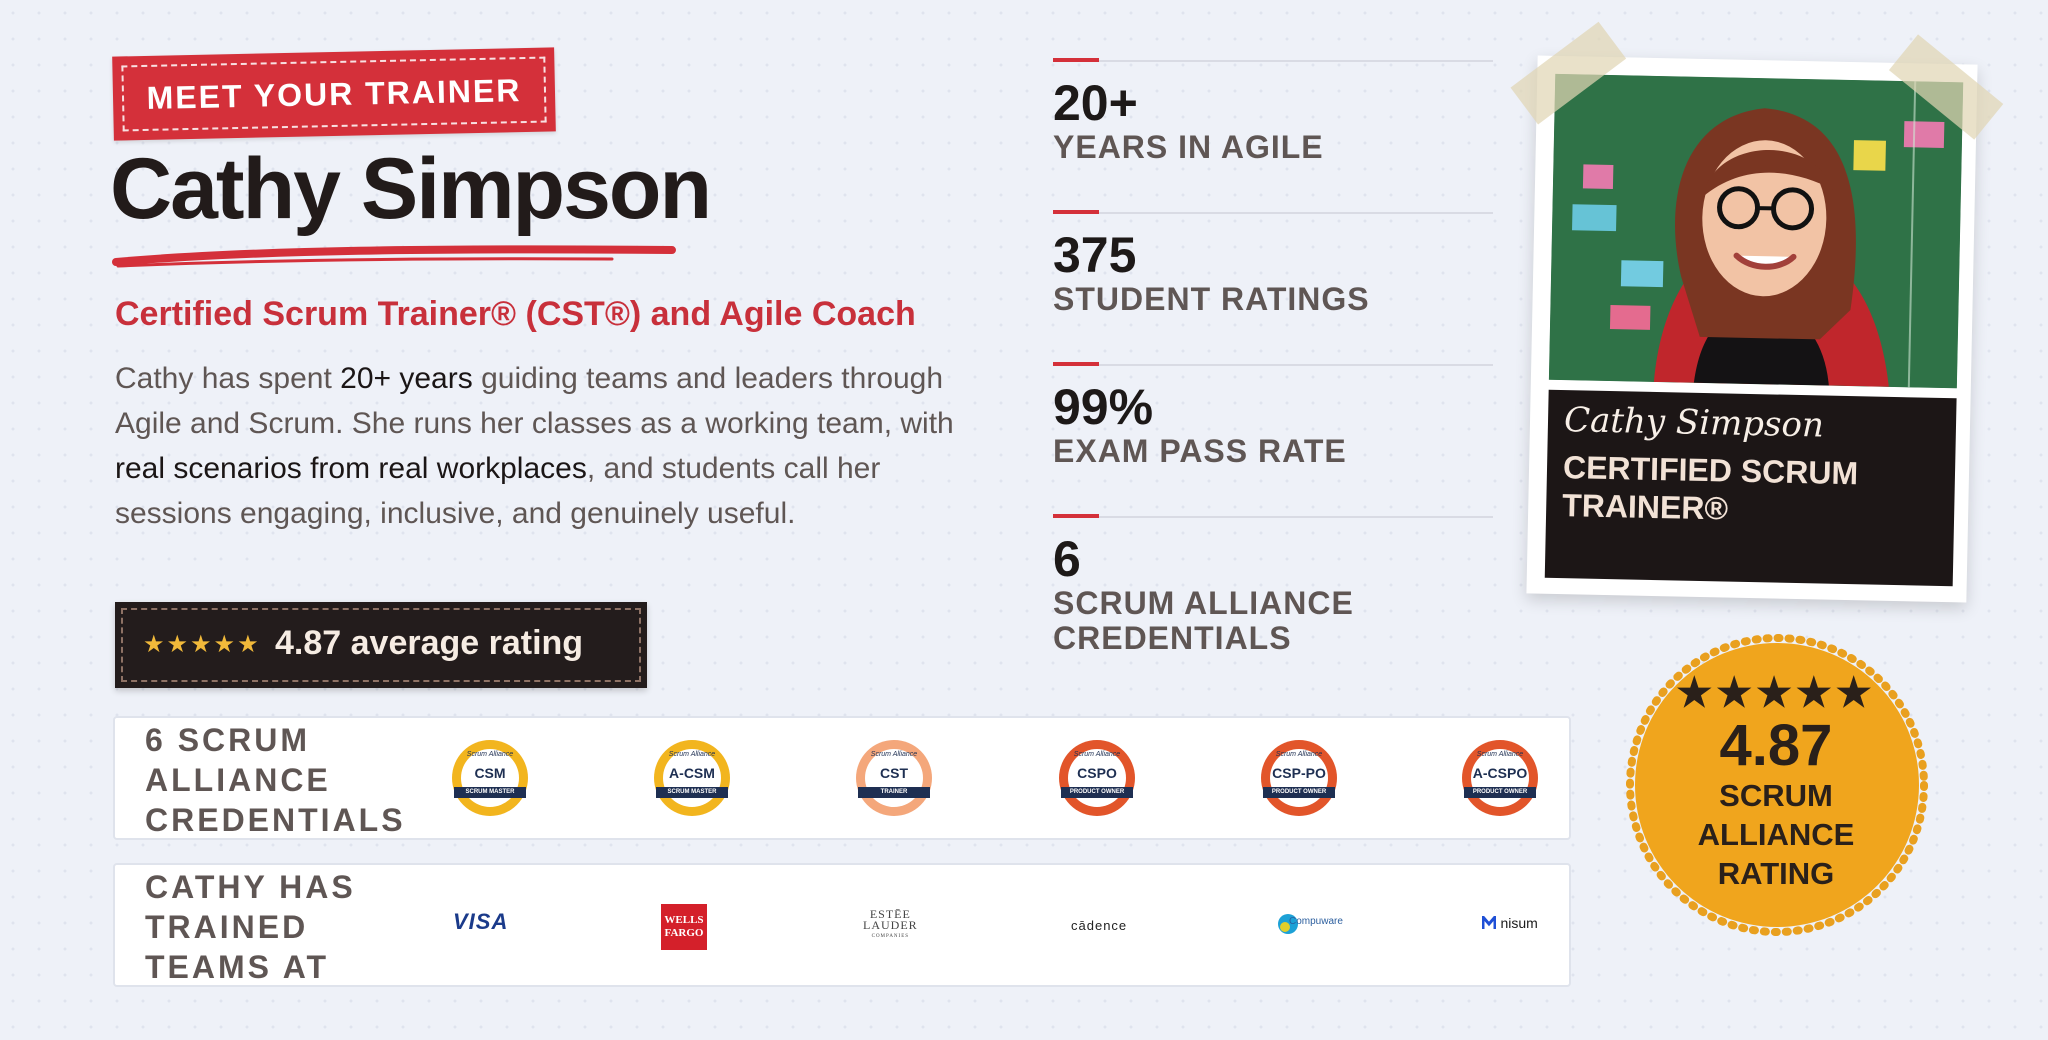 This screenshot has height=1040, width=2048. I want to click on logo-text: LAUDER, so click(890, 925).